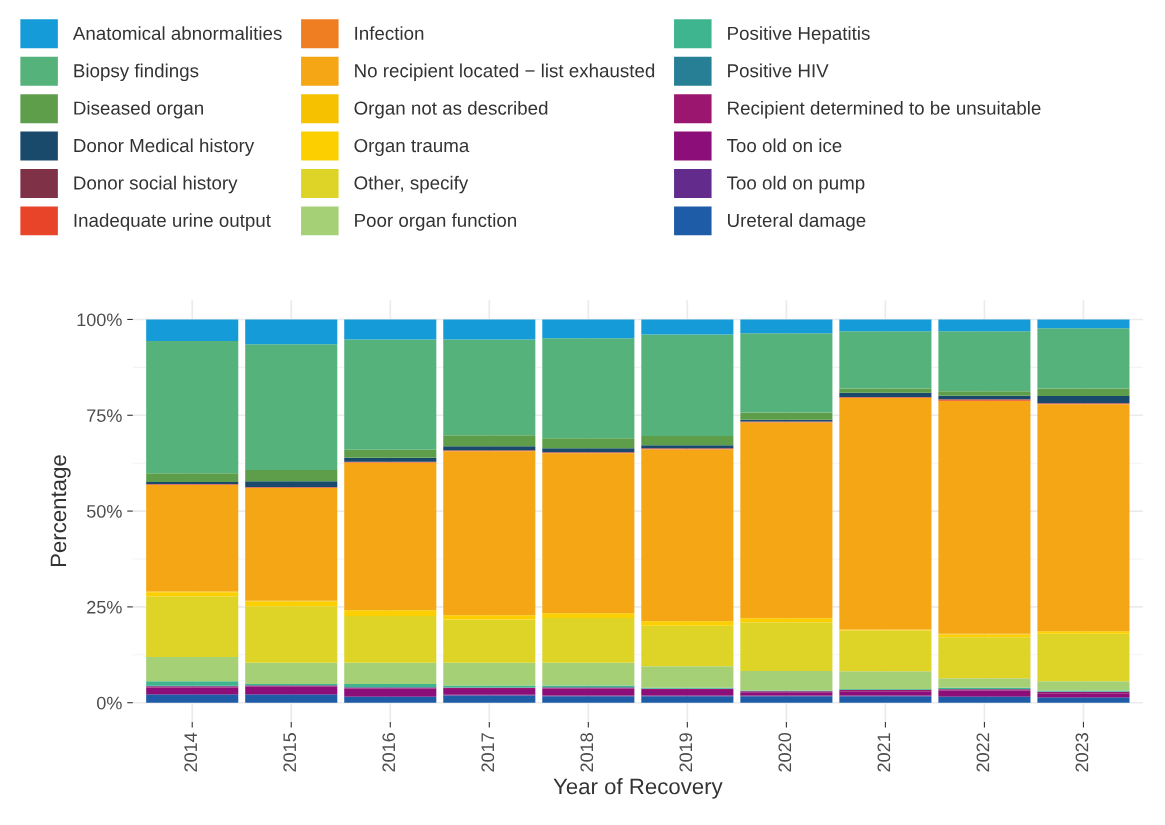 This screenshot has height=825, width=1165. Describe the element at coordinates (784, 145) in the screenshot. I see `legend-label: Too old on ice` at that location.